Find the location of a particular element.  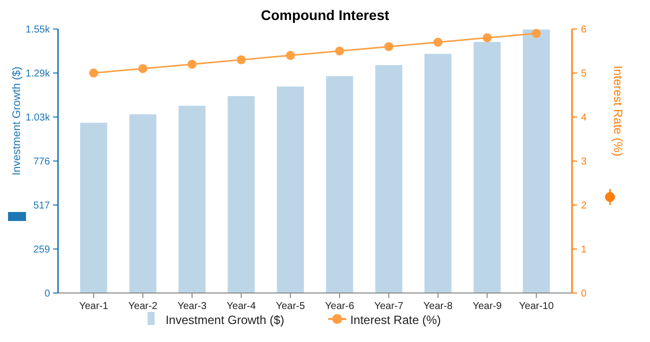

y2-tick-label: 1 is located at coordinates (584, 250).